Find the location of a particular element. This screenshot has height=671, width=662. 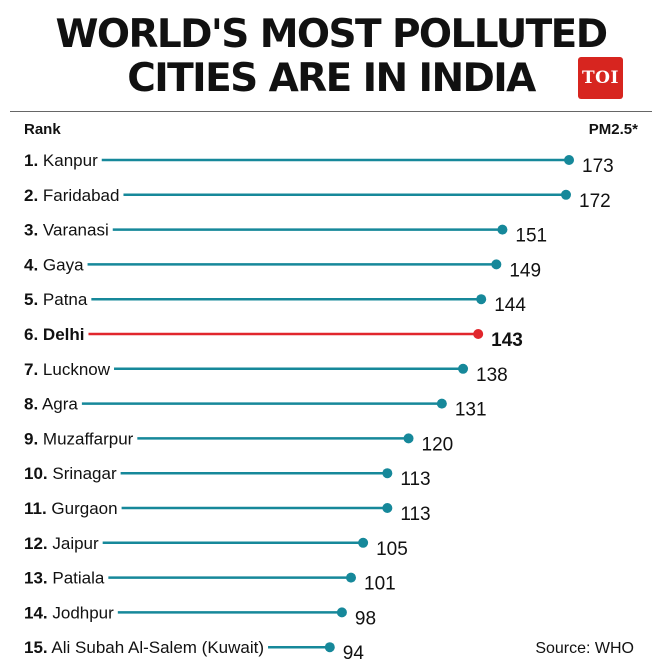

city-name: Varanasi is located at coordinates (73, 230).